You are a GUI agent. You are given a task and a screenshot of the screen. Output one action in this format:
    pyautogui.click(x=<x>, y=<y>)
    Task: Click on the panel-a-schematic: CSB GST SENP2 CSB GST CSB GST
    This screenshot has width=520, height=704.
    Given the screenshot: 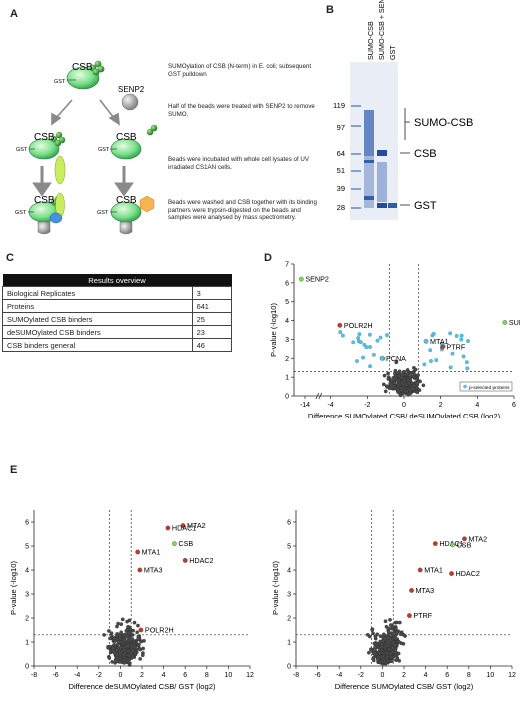 What is the action you would take?
    pyautogui.click(x=86, y=147)
    